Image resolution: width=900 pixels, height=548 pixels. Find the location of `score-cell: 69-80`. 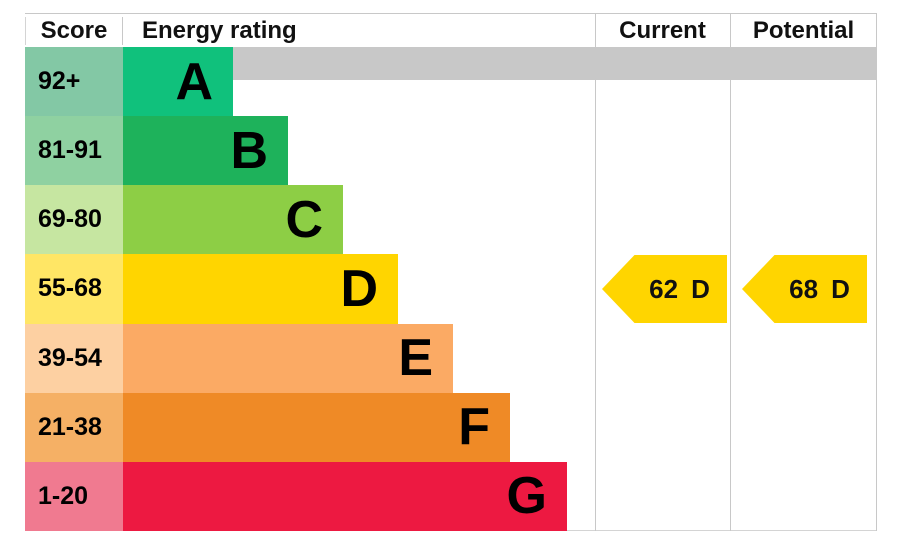

score-cell: 69-80 is located at coordinates (74, 220).